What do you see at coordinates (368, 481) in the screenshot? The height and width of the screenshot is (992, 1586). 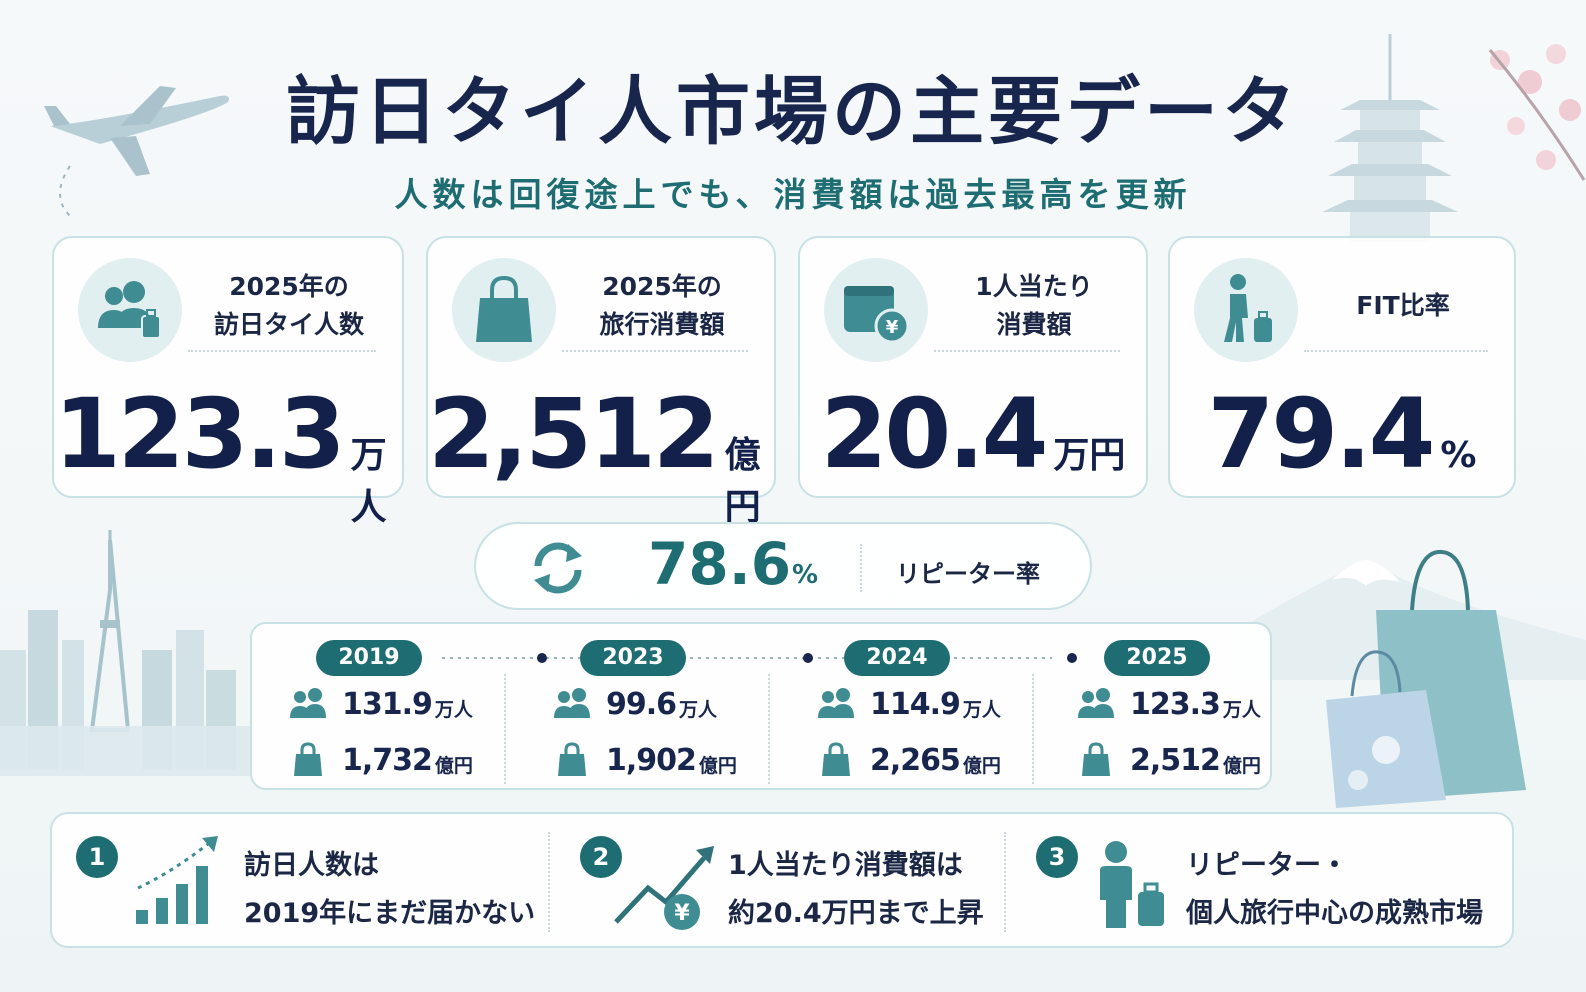 I see `card-unit: 万人` at bounding box center [368, 481].